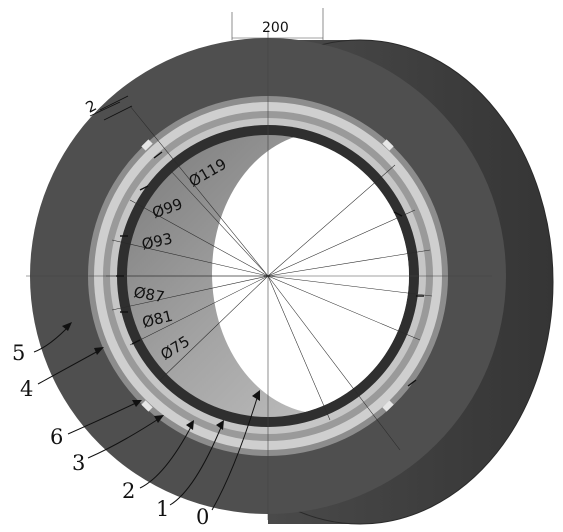 This screenshot has width=563, height=532. I want to click on callout-leaders, so click(146, 417).